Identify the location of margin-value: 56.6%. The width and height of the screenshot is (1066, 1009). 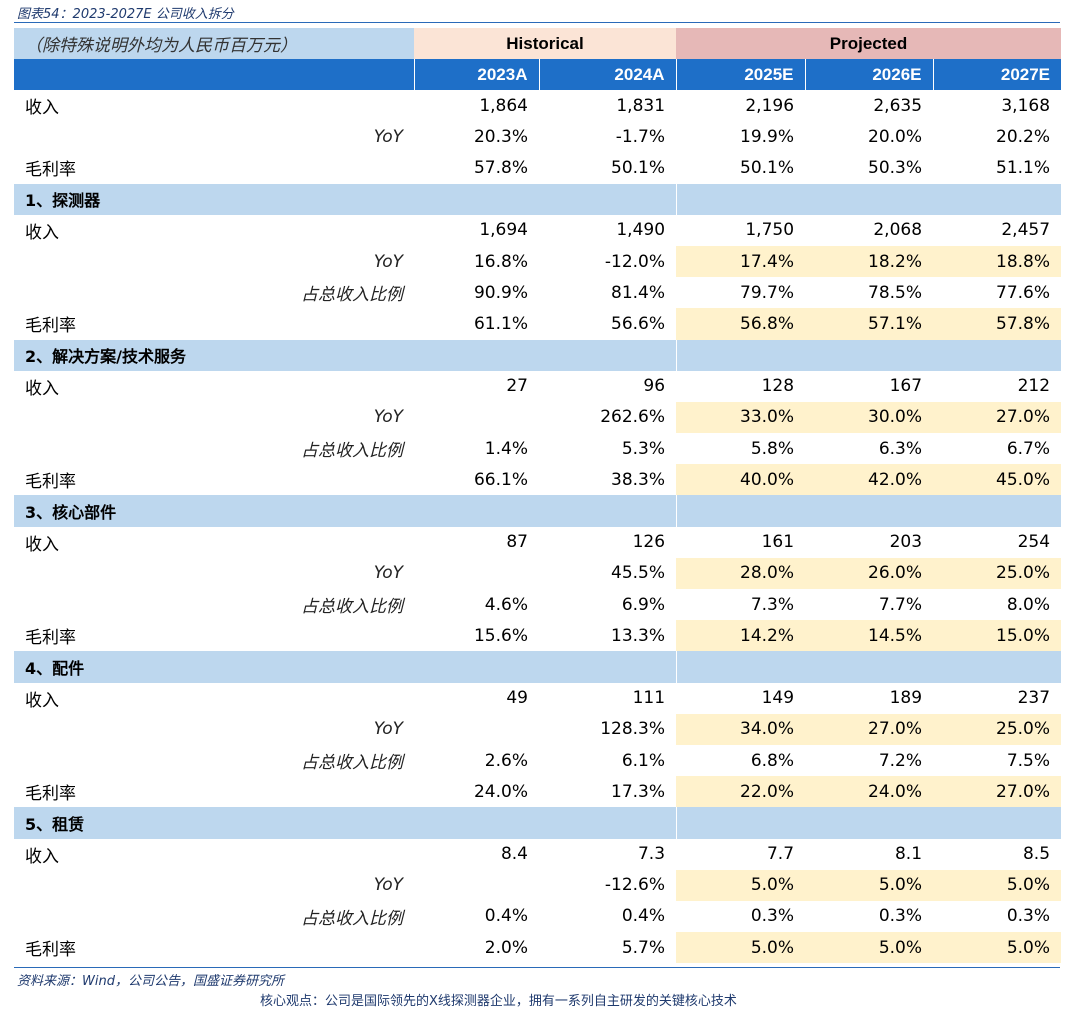
(638, 323).